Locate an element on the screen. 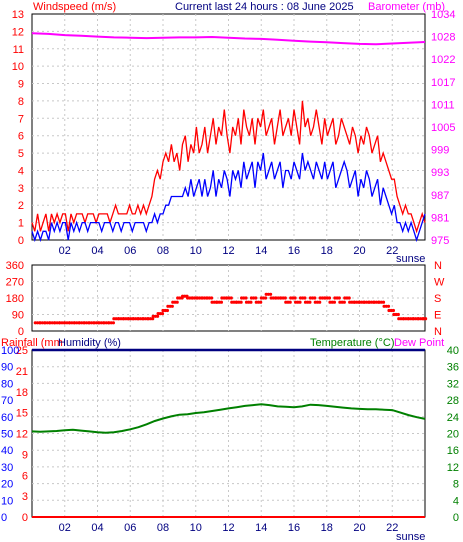 This screenshot has width=463, height=542. windspeed-series-line is located at coordinates (228, 198).